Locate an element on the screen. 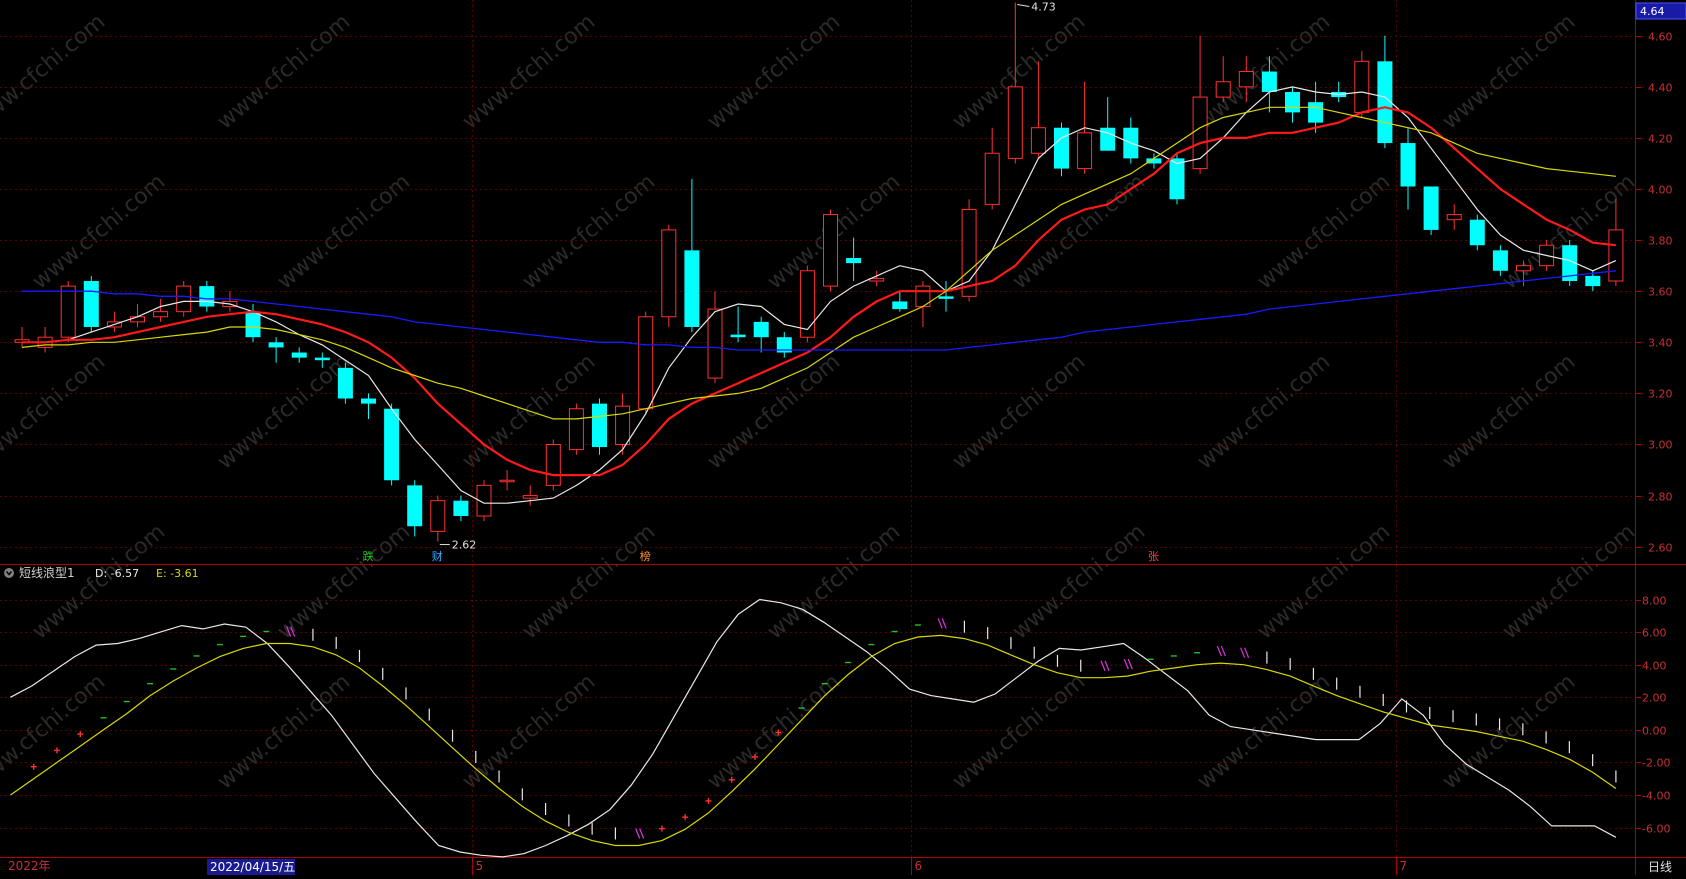  date-axis: 2022年 2022/04/15/五 5 6 7 日线 is located at coordinates (840, 866).